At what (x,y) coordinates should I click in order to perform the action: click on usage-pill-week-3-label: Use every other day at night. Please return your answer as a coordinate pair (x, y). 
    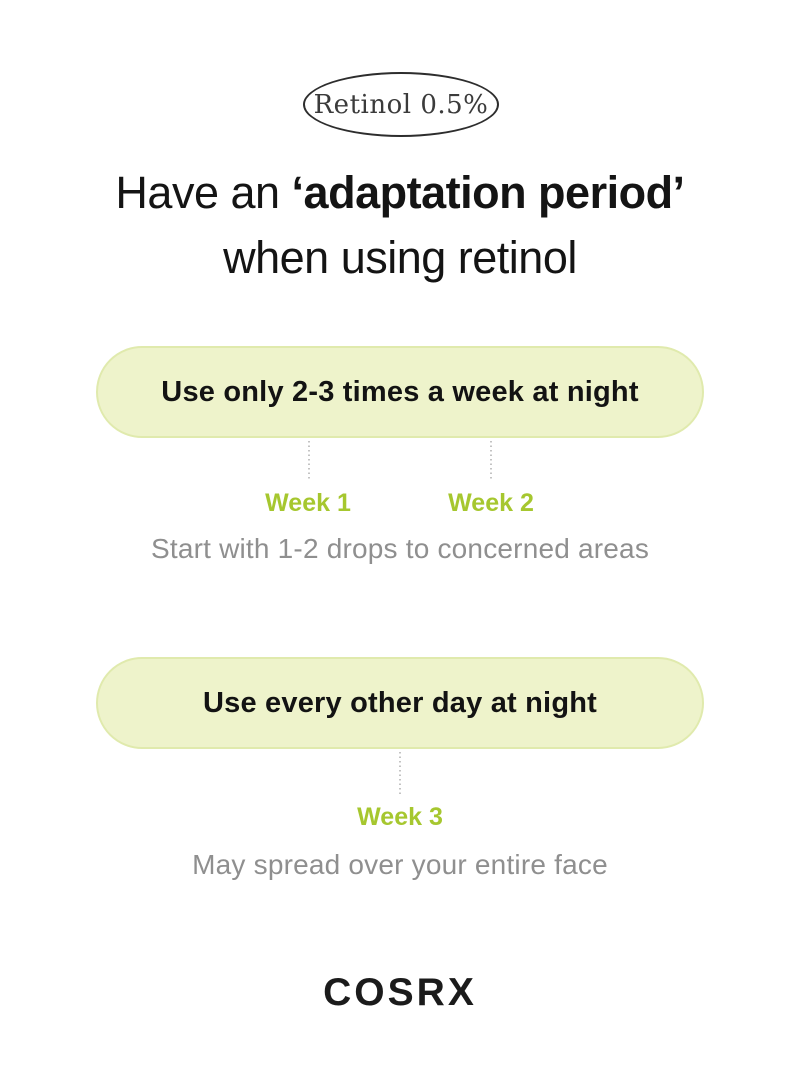
    Looking at the image, I should click on (400, 702).